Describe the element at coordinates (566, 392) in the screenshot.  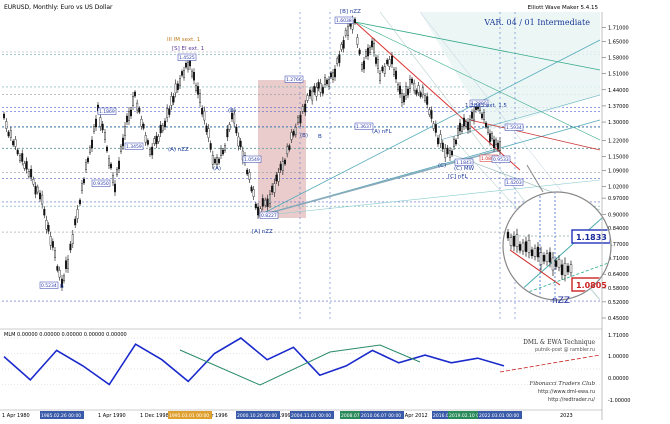
I see `site1-text: http://www.dml-ewa.ru` at that location.